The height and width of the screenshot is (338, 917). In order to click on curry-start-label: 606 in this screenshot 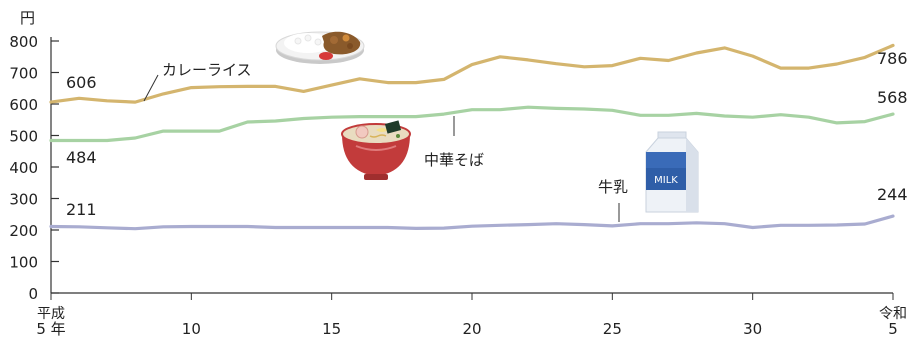, I will do `click(81, 82)`.